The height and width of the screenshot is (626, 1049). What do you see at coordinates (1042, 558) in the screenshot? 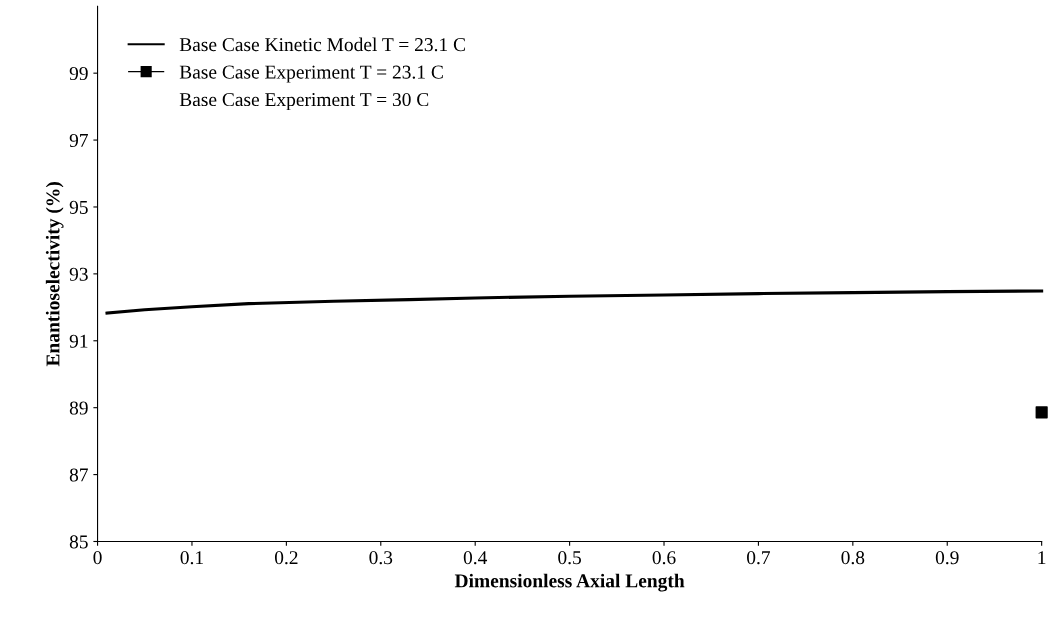
I see `x-tick-label: 1` at bounding box center [1042, 558].